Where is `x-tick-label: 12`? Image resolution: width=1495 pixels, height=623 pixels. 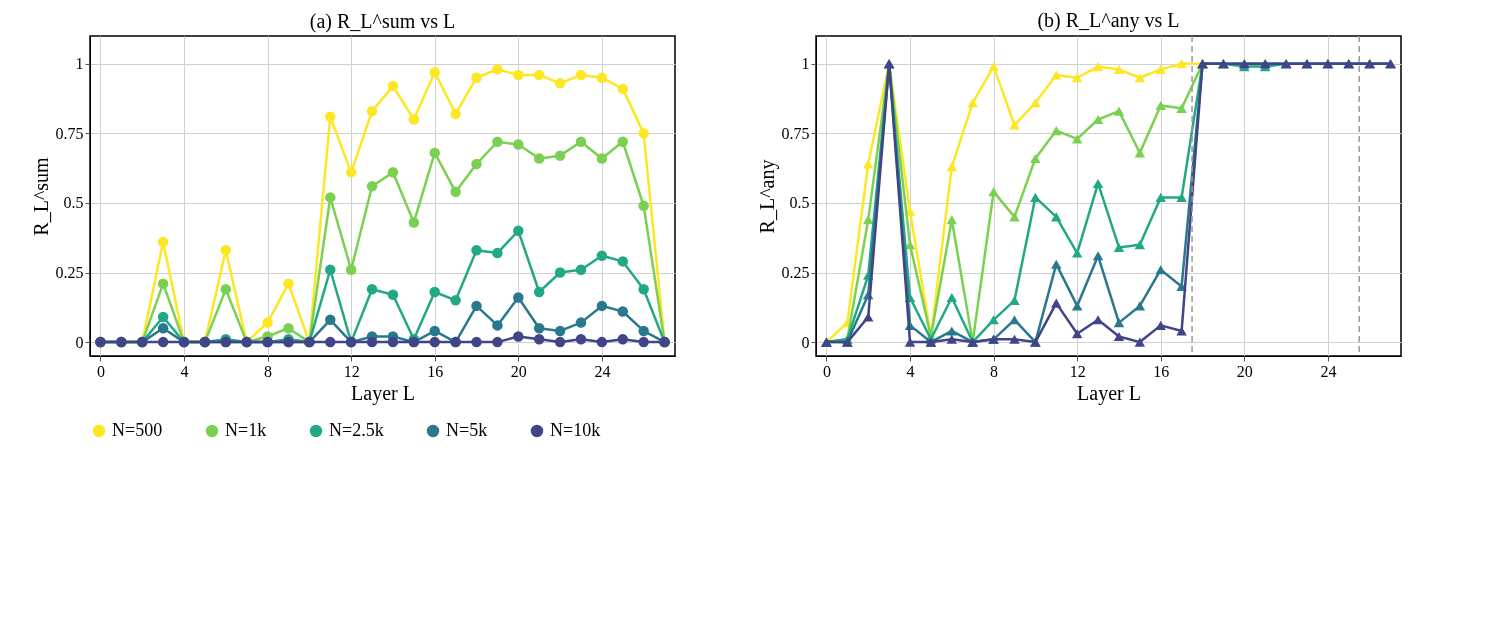
x-tick-label: 12 is located at coordinates (1077, 371).